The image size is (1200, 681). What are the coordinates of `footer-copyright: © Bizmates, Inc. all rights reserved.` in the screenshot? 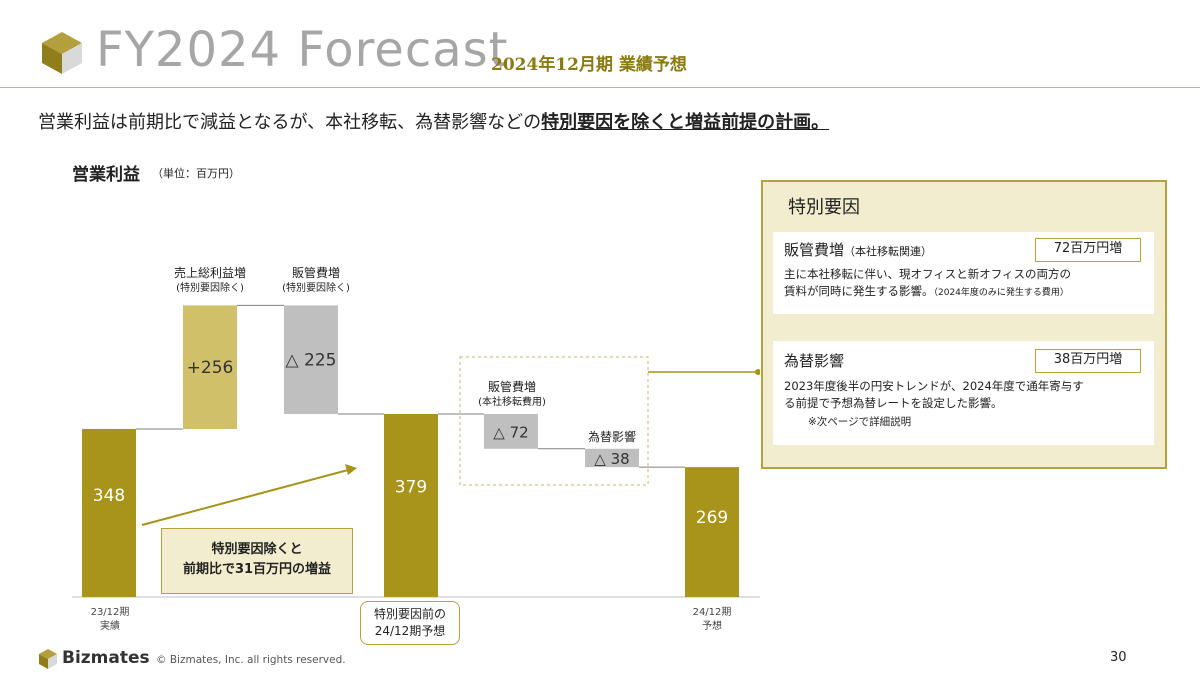 It's located at (251, 660).